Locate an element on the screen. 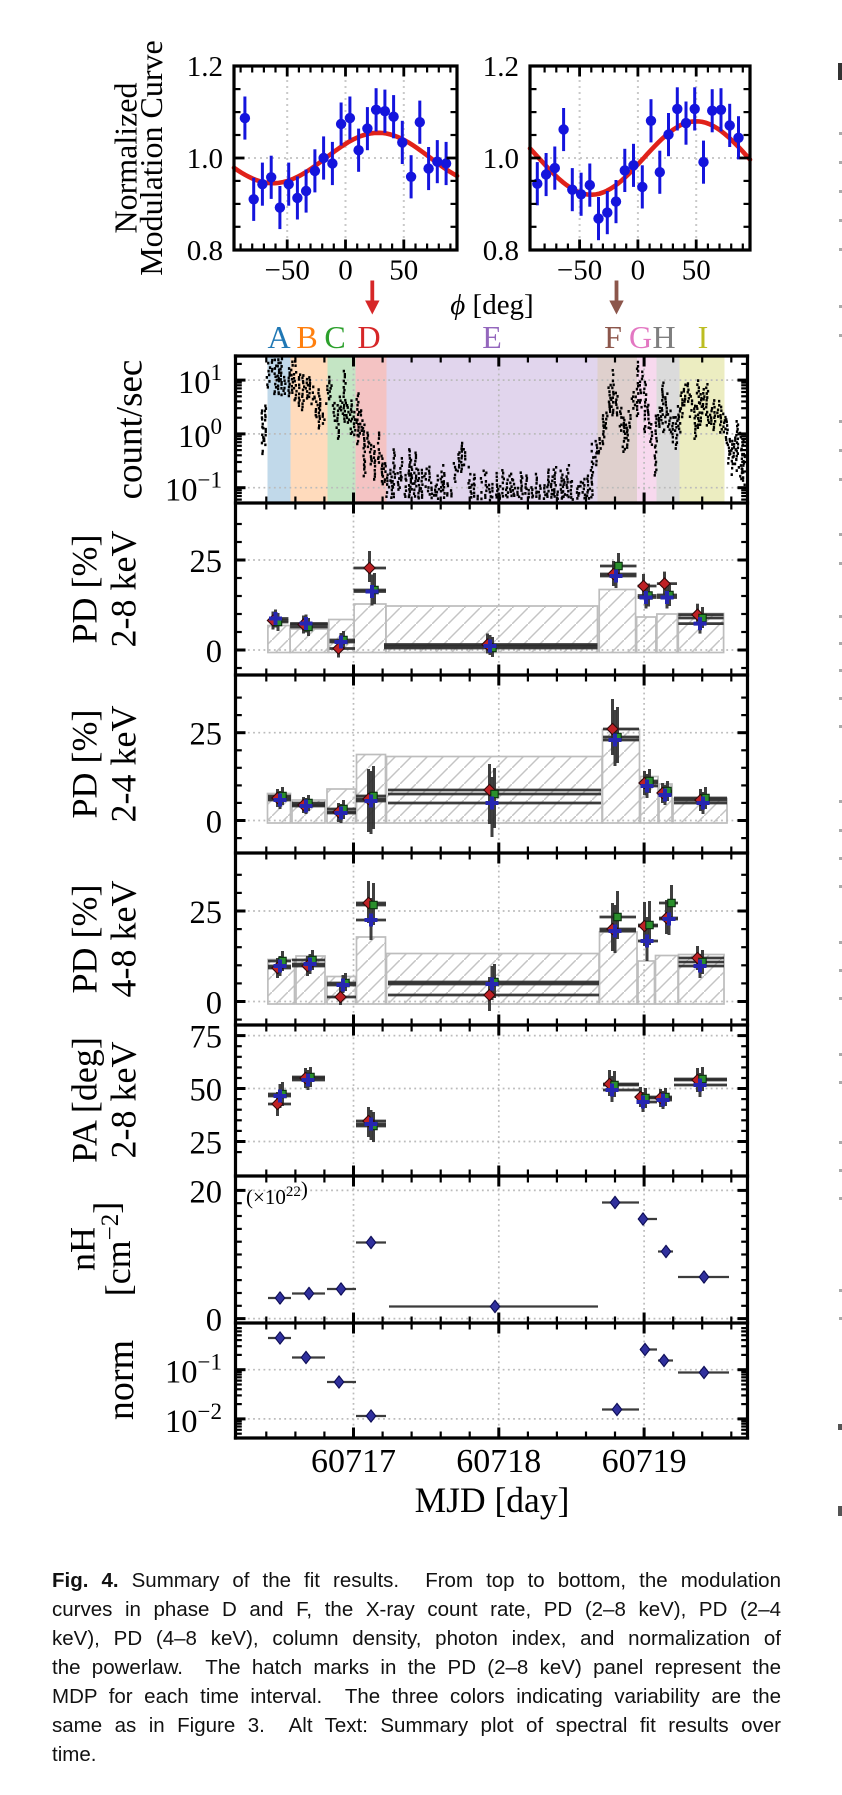 This screenshot has width=842, height=1795. svg-text: D is located at coordinates (368, 337).